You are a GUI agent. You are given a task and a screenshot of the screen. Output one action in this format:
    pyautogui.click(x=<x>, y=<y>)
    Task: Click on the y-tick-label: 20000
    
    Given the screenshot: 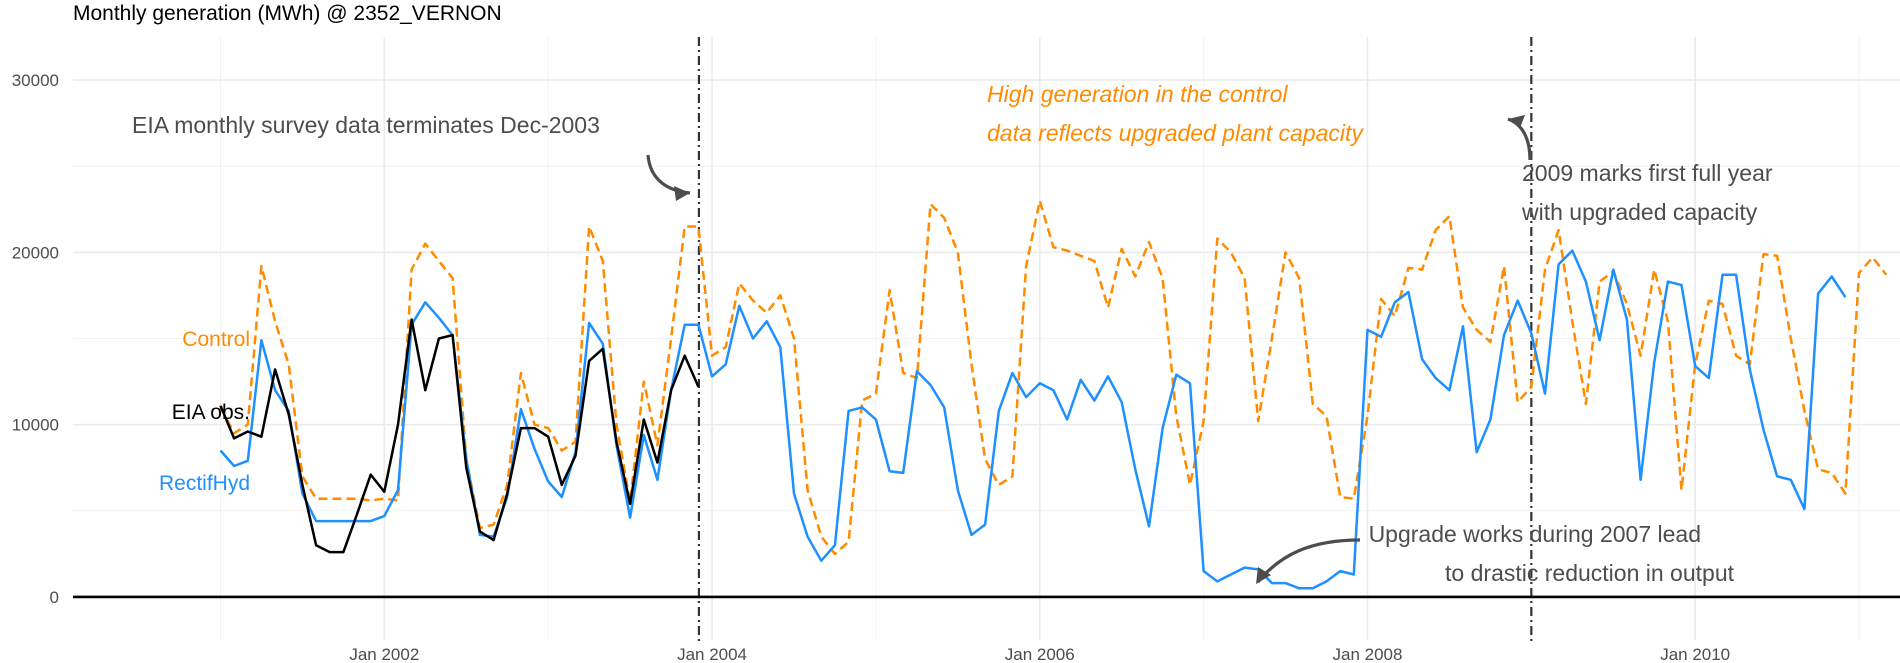 What is the action you would take?
    pyautogui.click(x=35, y=252)
    